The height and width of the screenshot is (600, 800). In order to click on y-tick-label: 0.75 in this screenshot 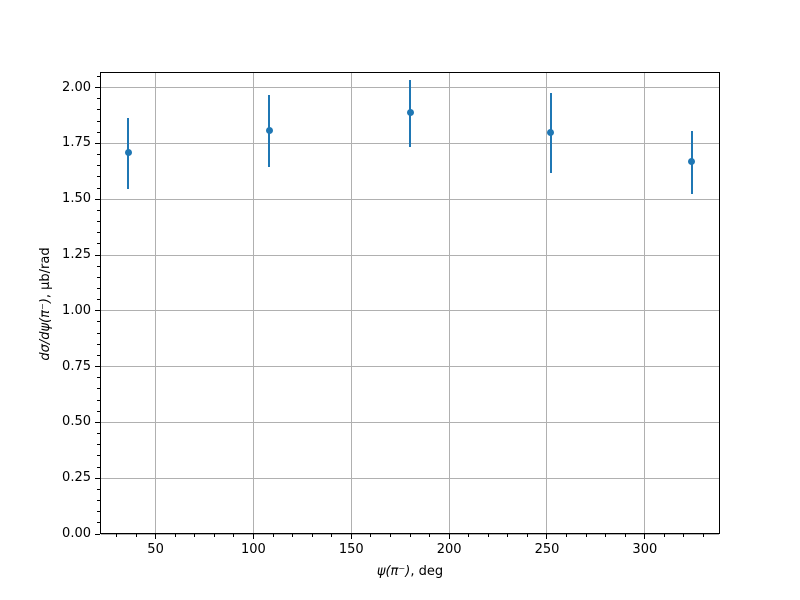, I will do `click(76, 366)`.